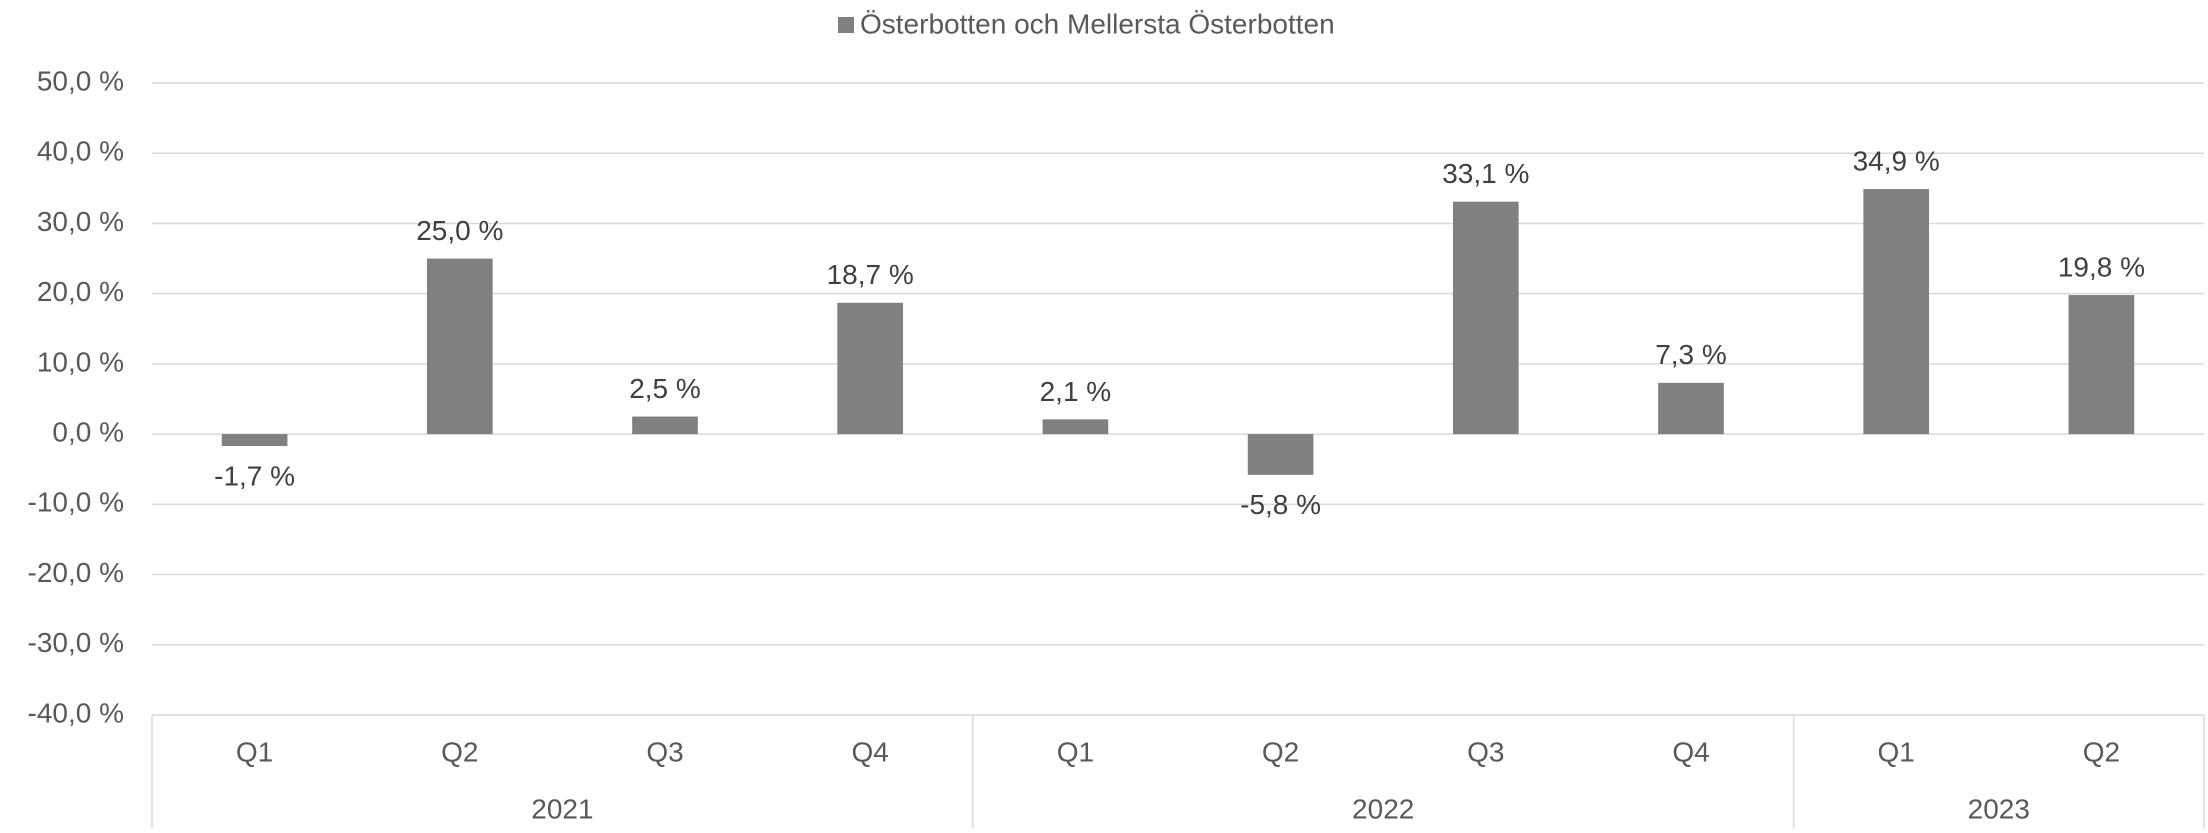 The width and height of the screenshot is (2208, 833). What do you see at coordinates (1097, 23) in the screenshot?
I see `legend-label: Österbotten och Mellersta Österbotten` at bounding box center [1097, 23].